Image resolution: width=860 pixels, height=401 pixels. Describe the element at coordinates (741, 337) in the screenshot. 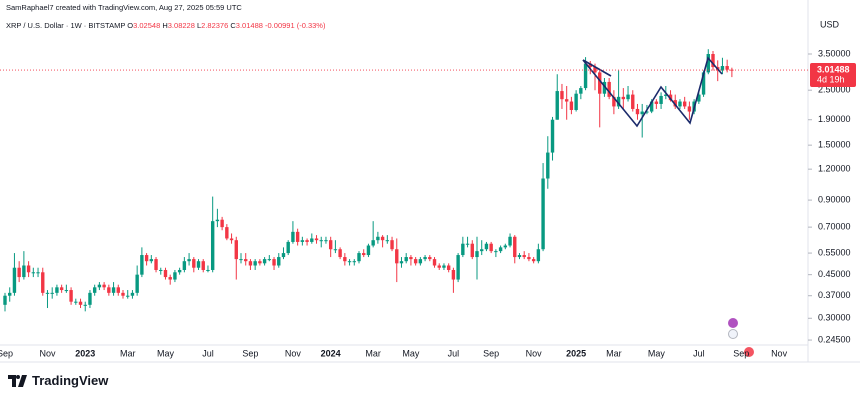

I see `event-icons` at that location.